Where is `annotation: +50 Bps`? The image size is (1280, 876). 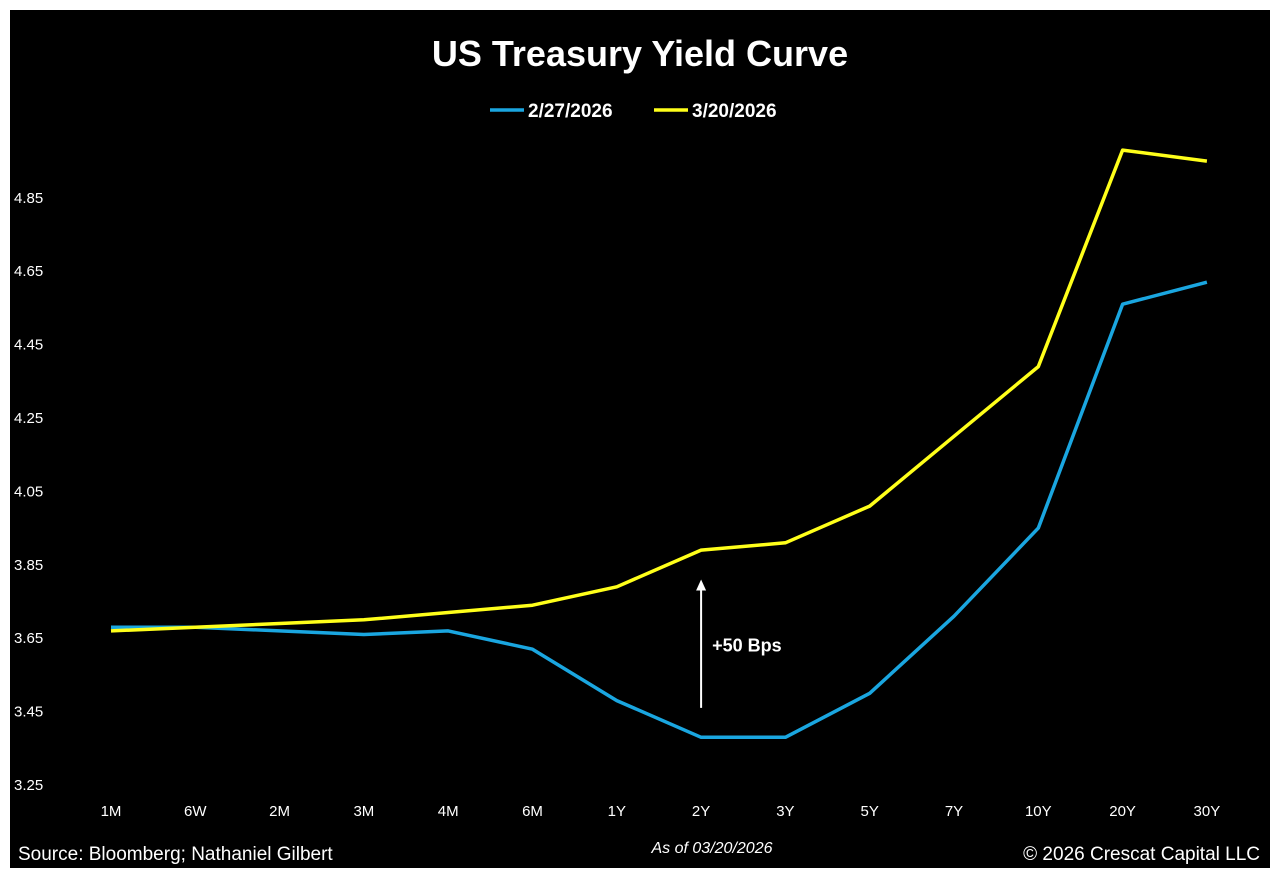
annotation: +50 Bps is located at coordinates (739, 643).